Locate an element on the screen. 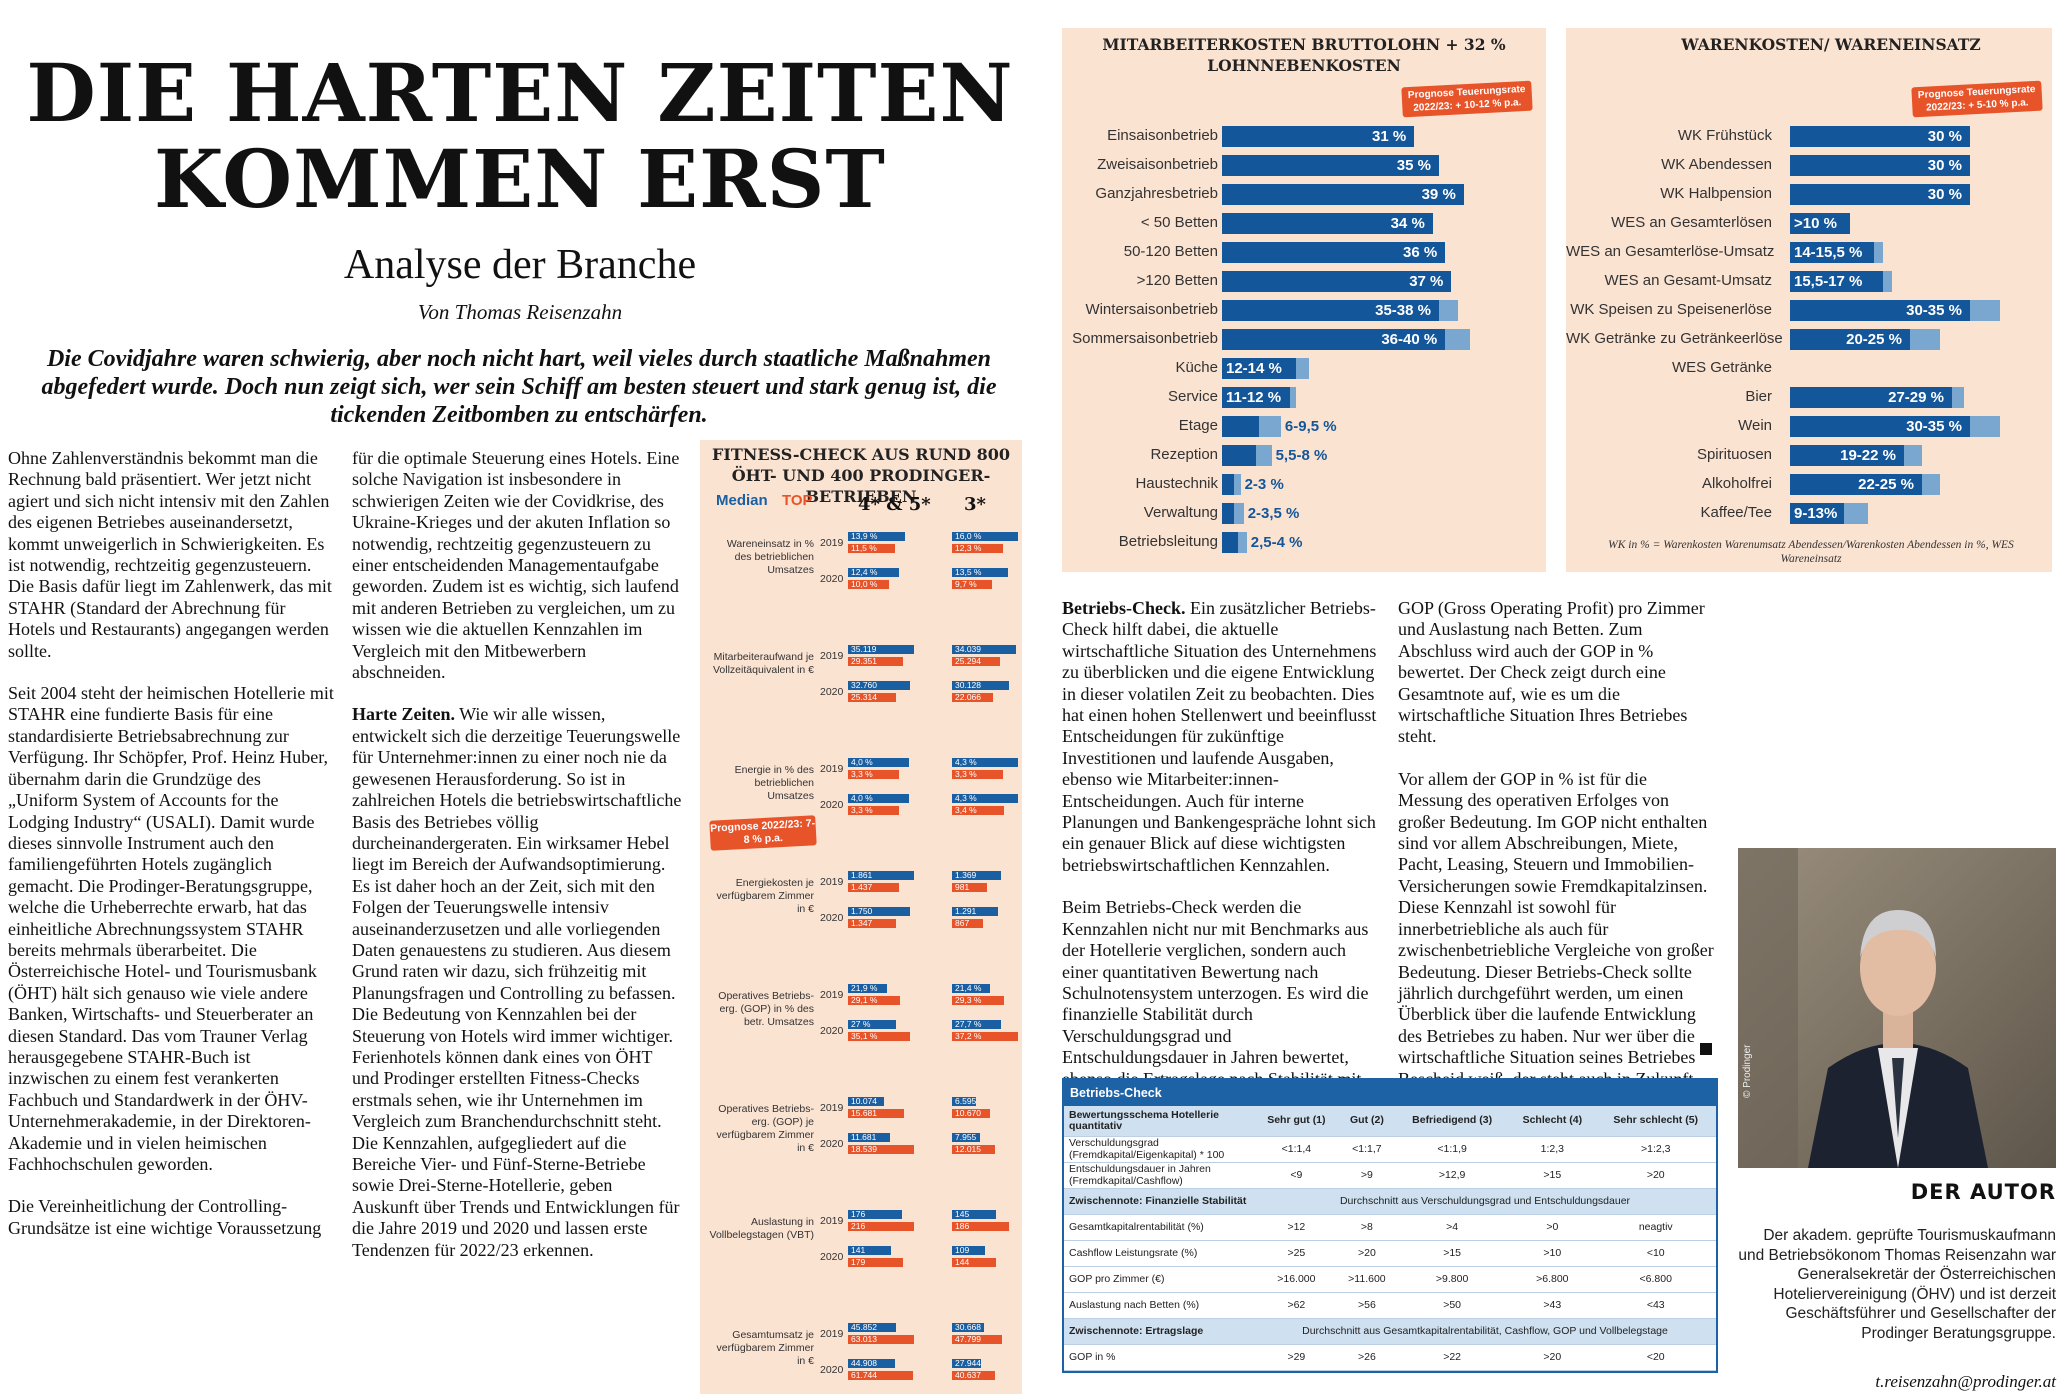  top-bar: 63.013 is located at coordinates (881, 1339).